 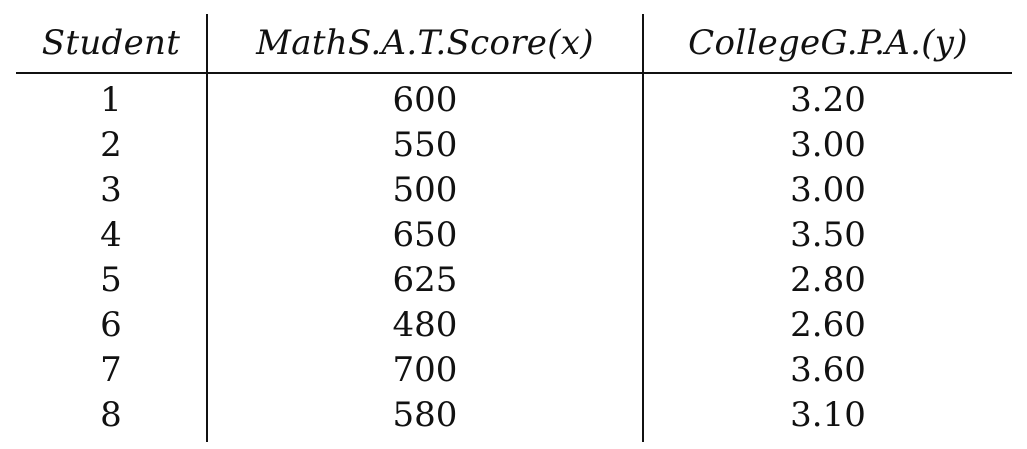 I want to click on table-row: 5 625 2.80, so click(x=514, y=280).